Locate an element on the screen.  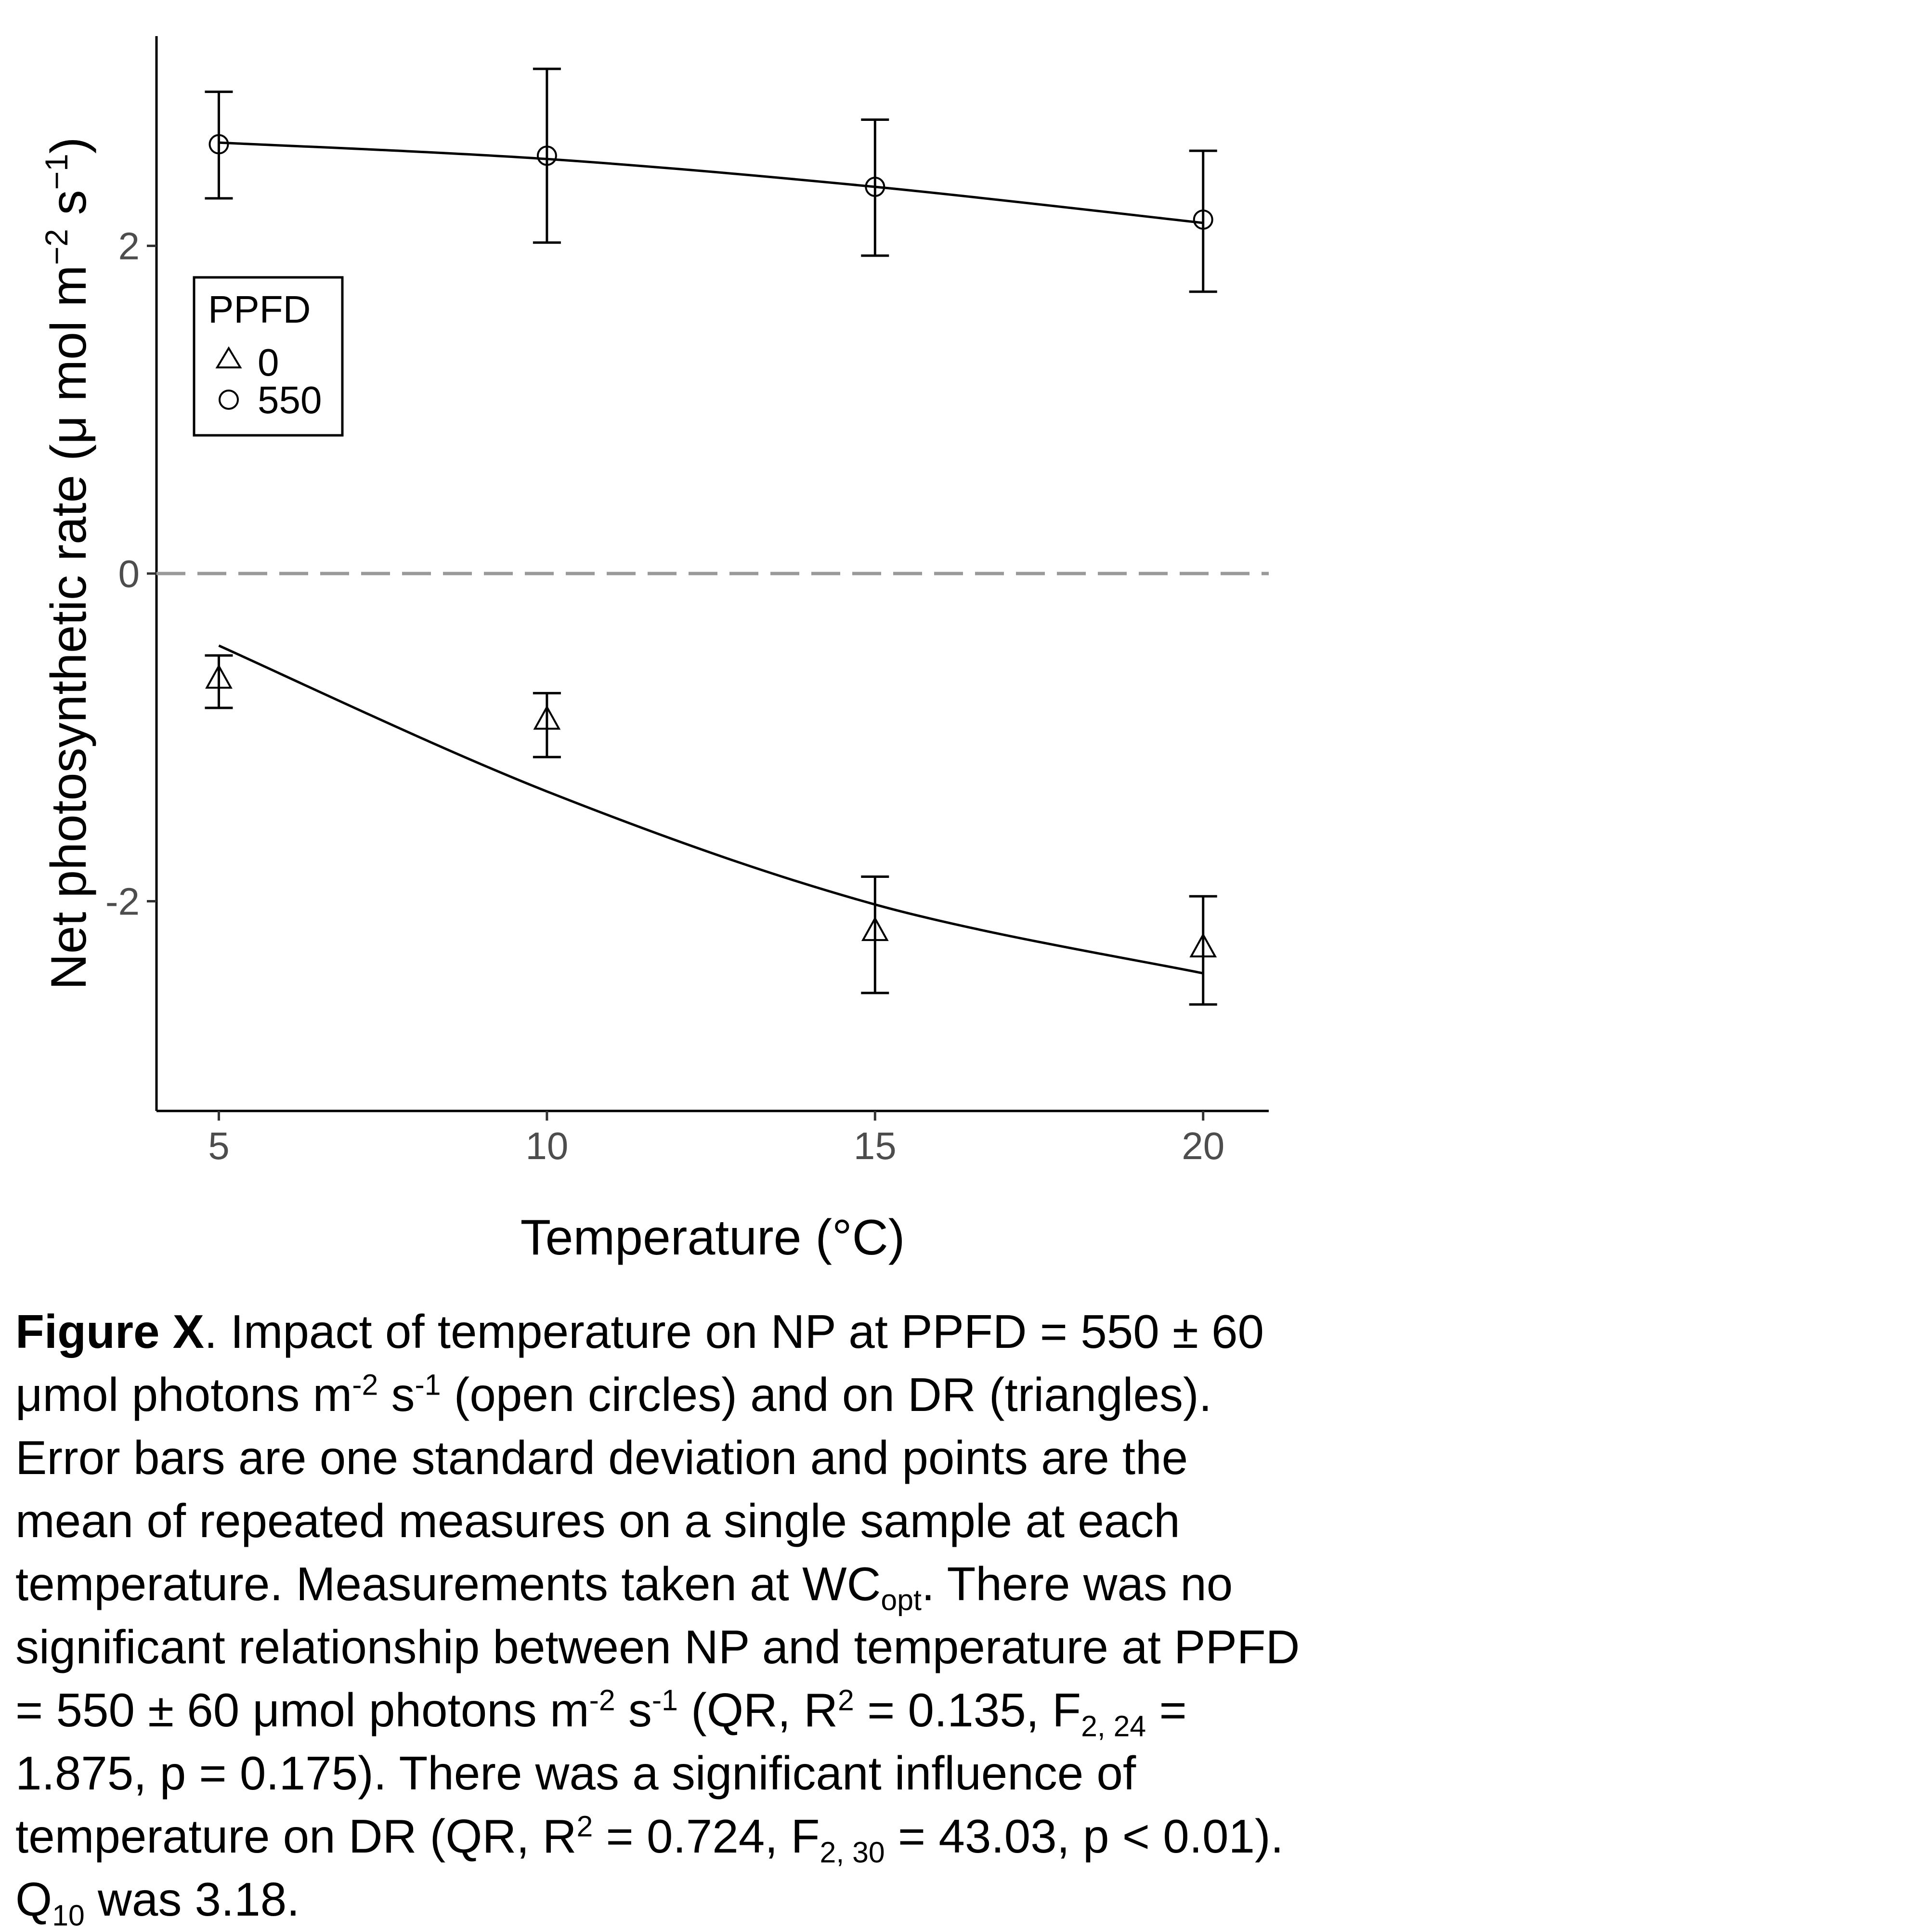
caption-text: = is located at coordinates (1166, 1710).